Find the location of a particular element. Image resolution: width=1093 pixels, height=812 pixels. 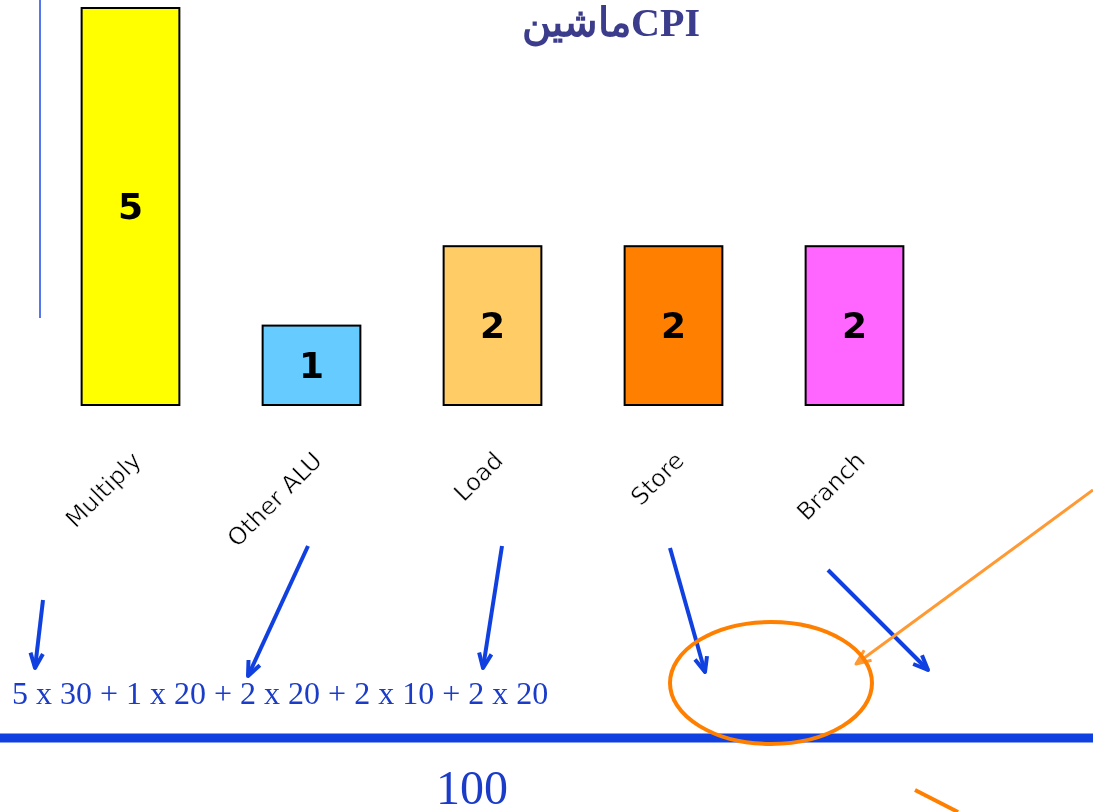

data-label: 1 is located at coordinates (311, 365).